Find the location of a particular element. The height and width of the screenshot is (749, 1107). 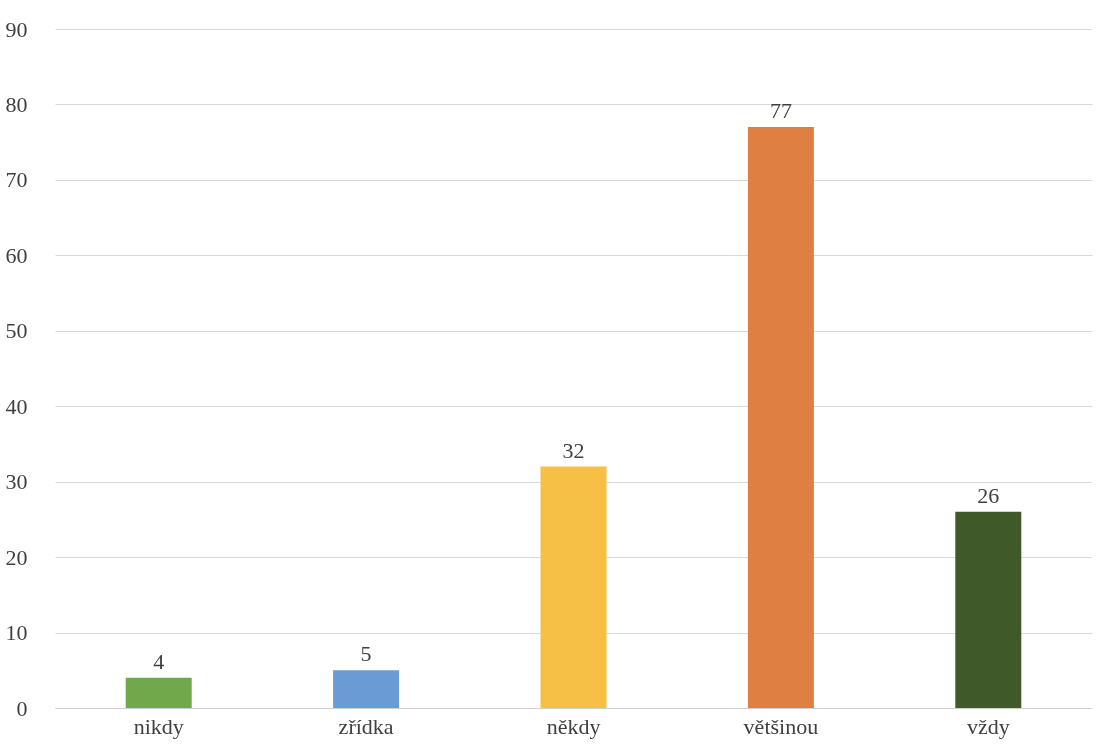

y-tick-label: 20 is located at coordinates (16, 557).